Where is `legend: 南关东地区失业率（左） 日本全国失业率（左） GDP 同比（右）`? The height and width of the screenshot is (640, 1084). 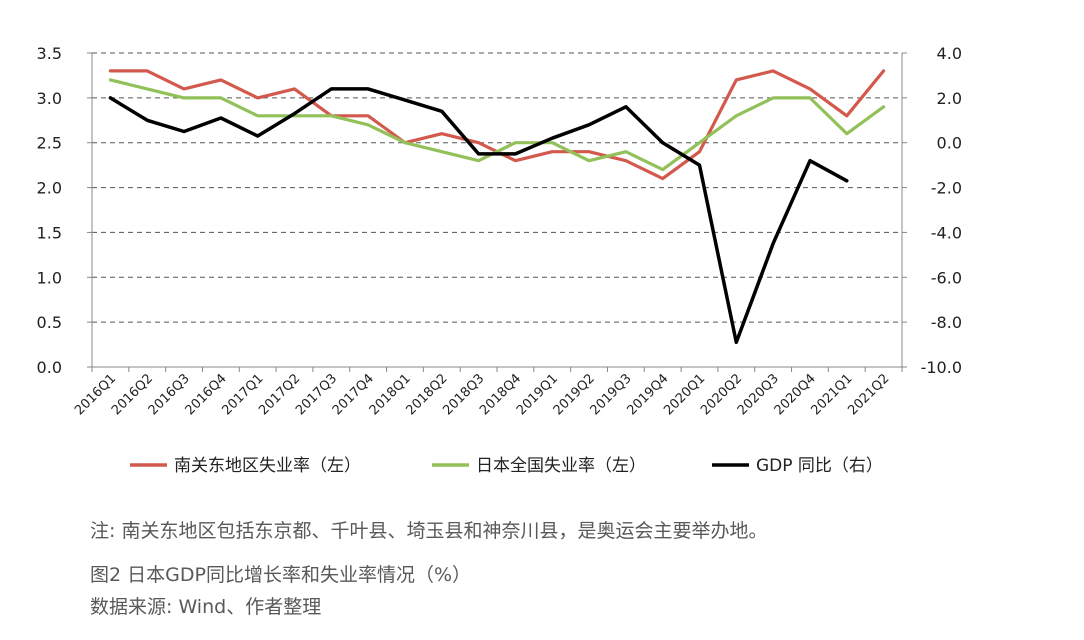
legend: 南关东地区失业率（左） 日本全国失业率（左） GDP 同比（右） is located at coordinates (506, 466).